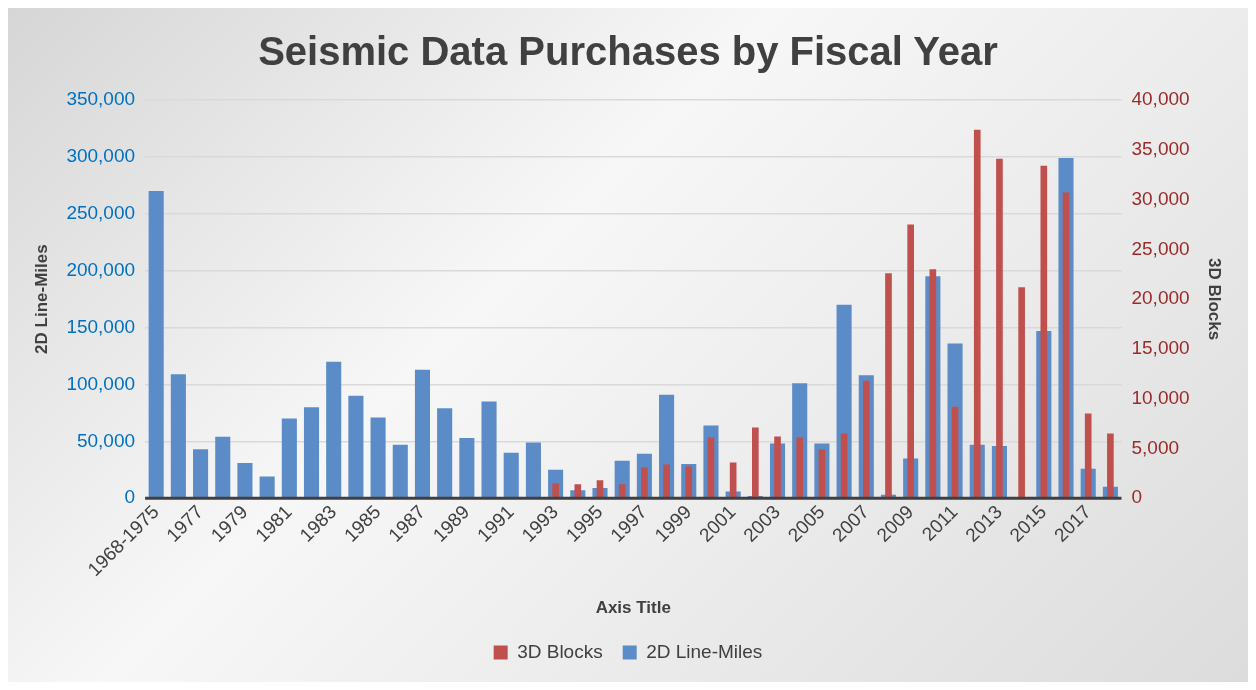 Image resolution: width=1256 pixels, height=690 pixels. I want to click on y-axis-title: 2D Line-Miles, so click(41, 299).